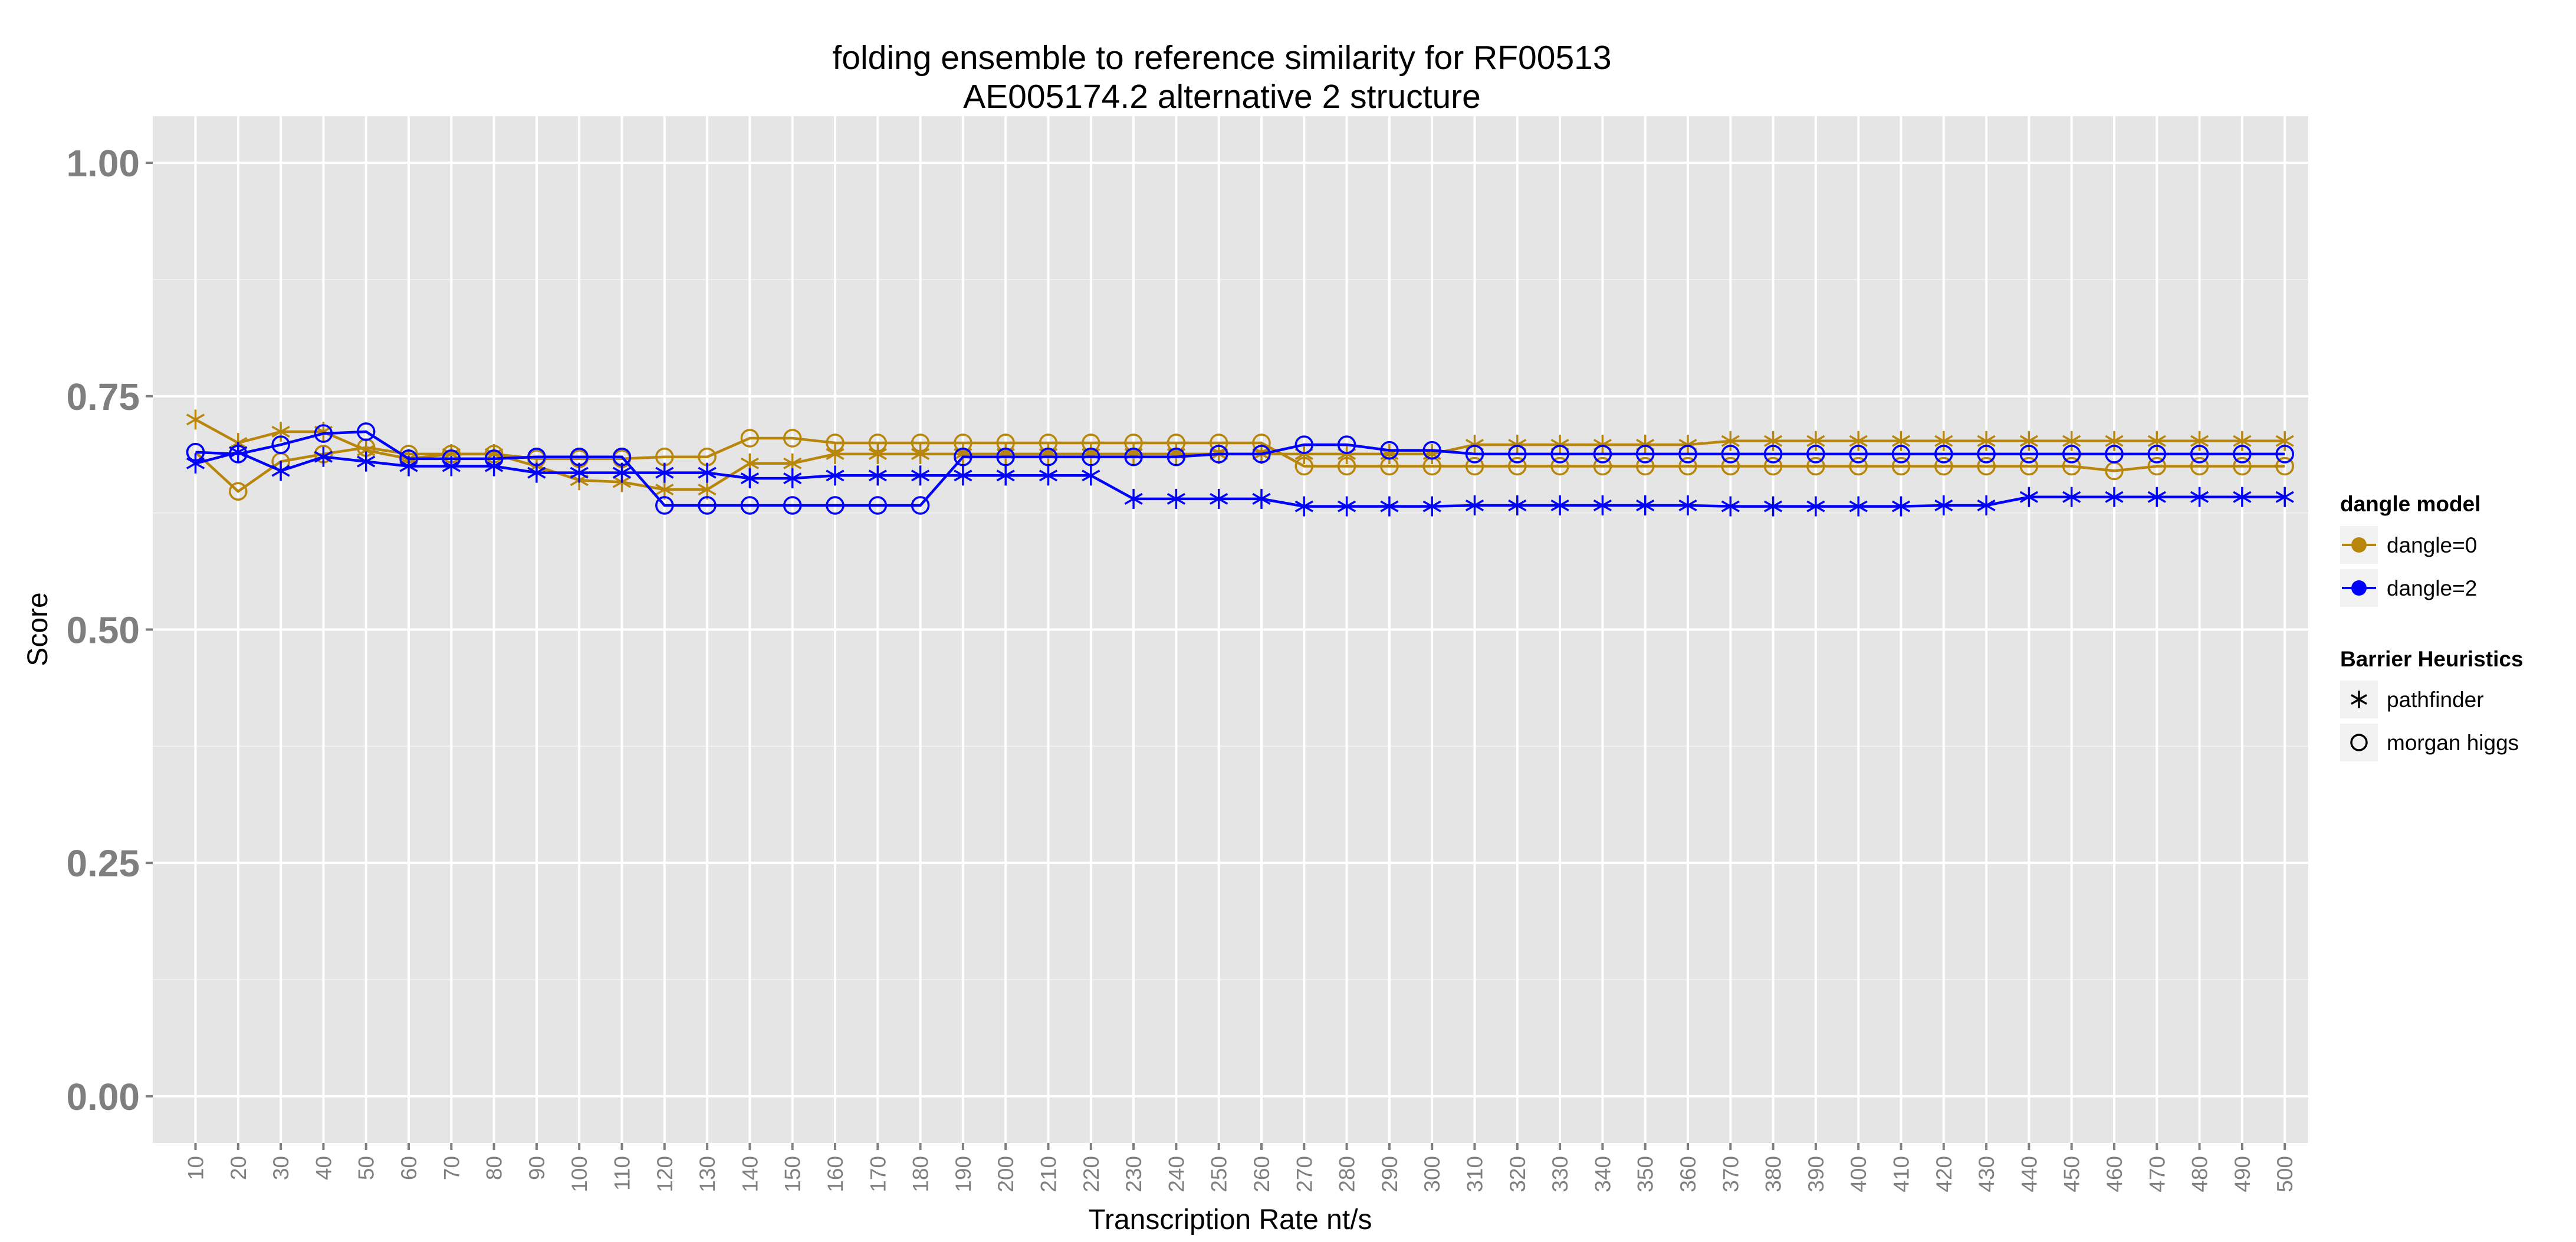 This screenshot has width=2576, height=1242. I want to click on x-tick-label: 500, so click(2285, 1174).